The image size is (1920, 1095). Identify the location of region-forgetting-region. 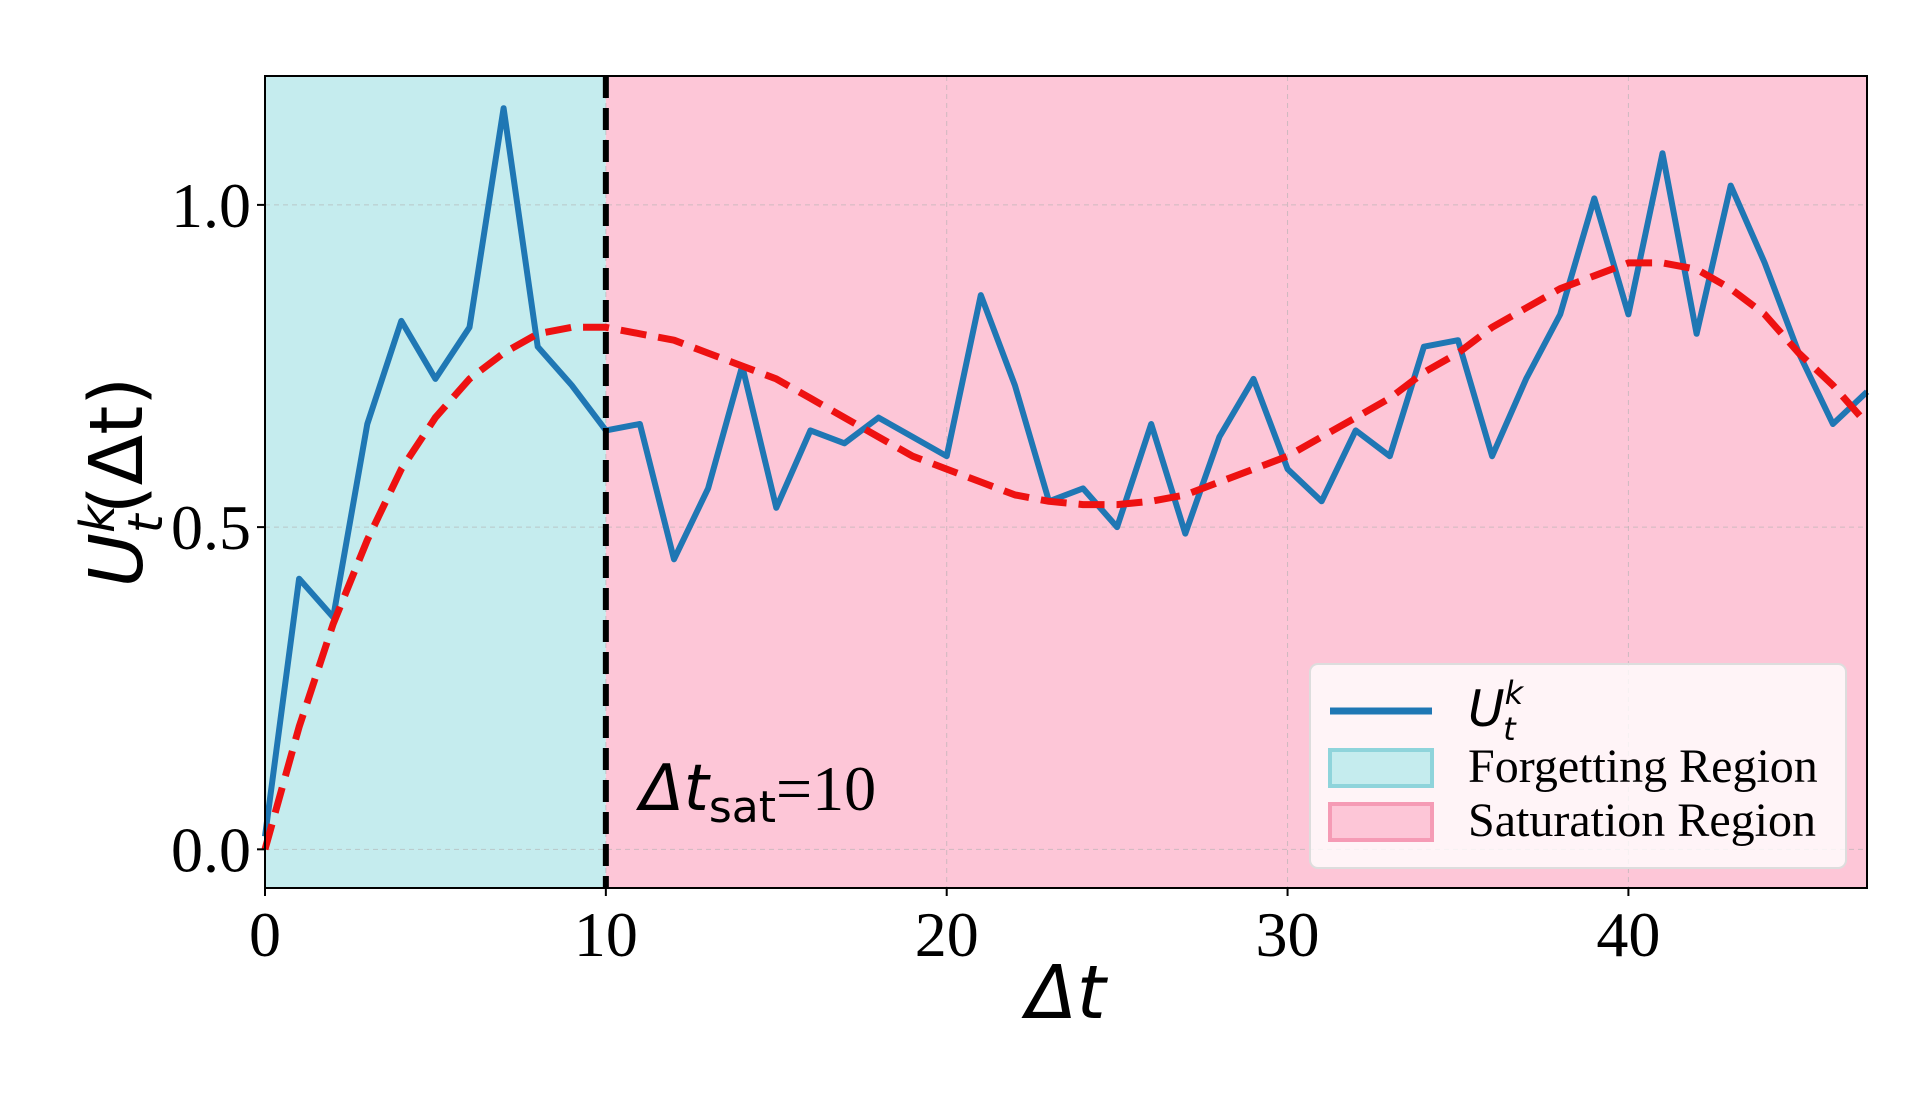
(435, 482).